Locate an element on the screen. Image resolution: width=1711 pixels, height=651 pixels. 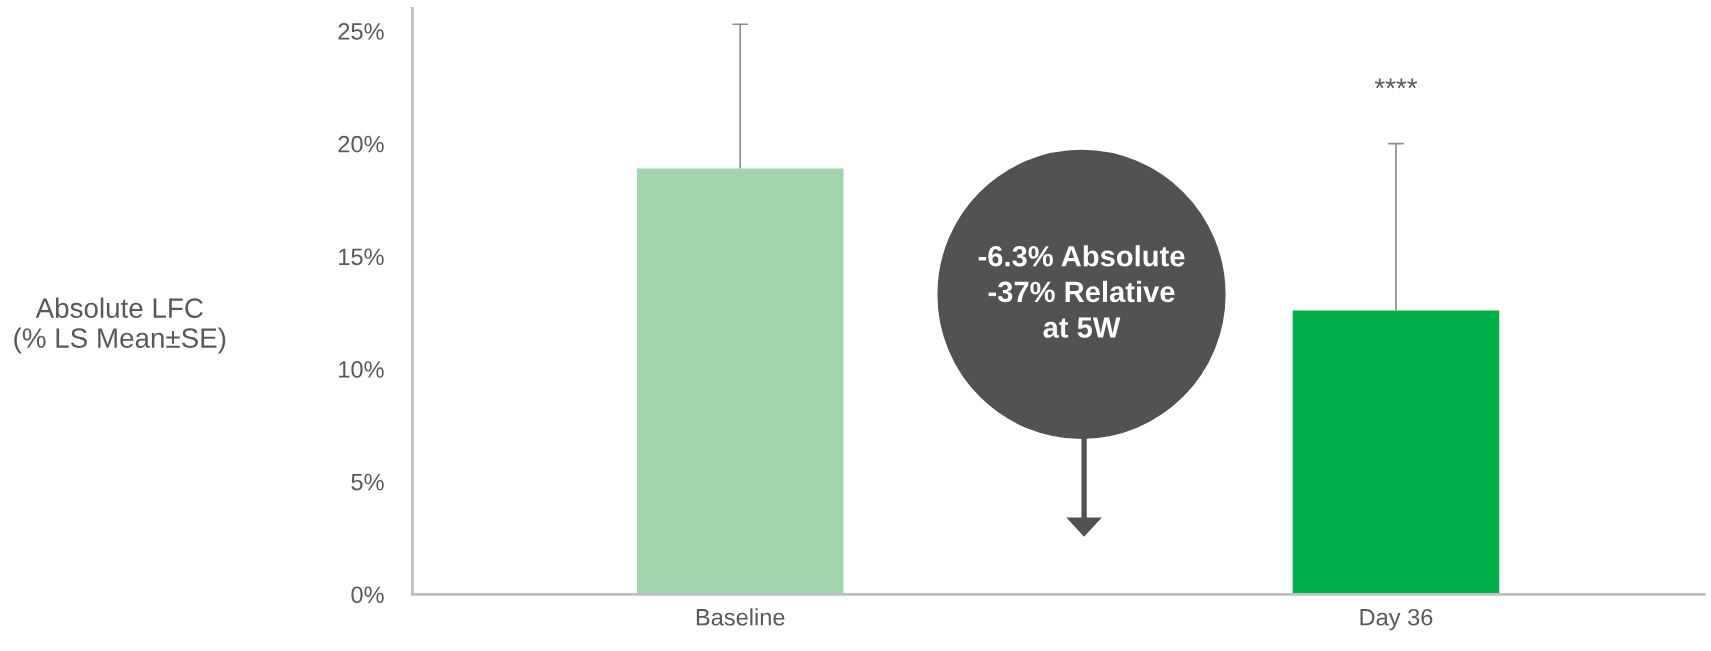
y-tick-label: 5% is located at coordinates (367, 482).